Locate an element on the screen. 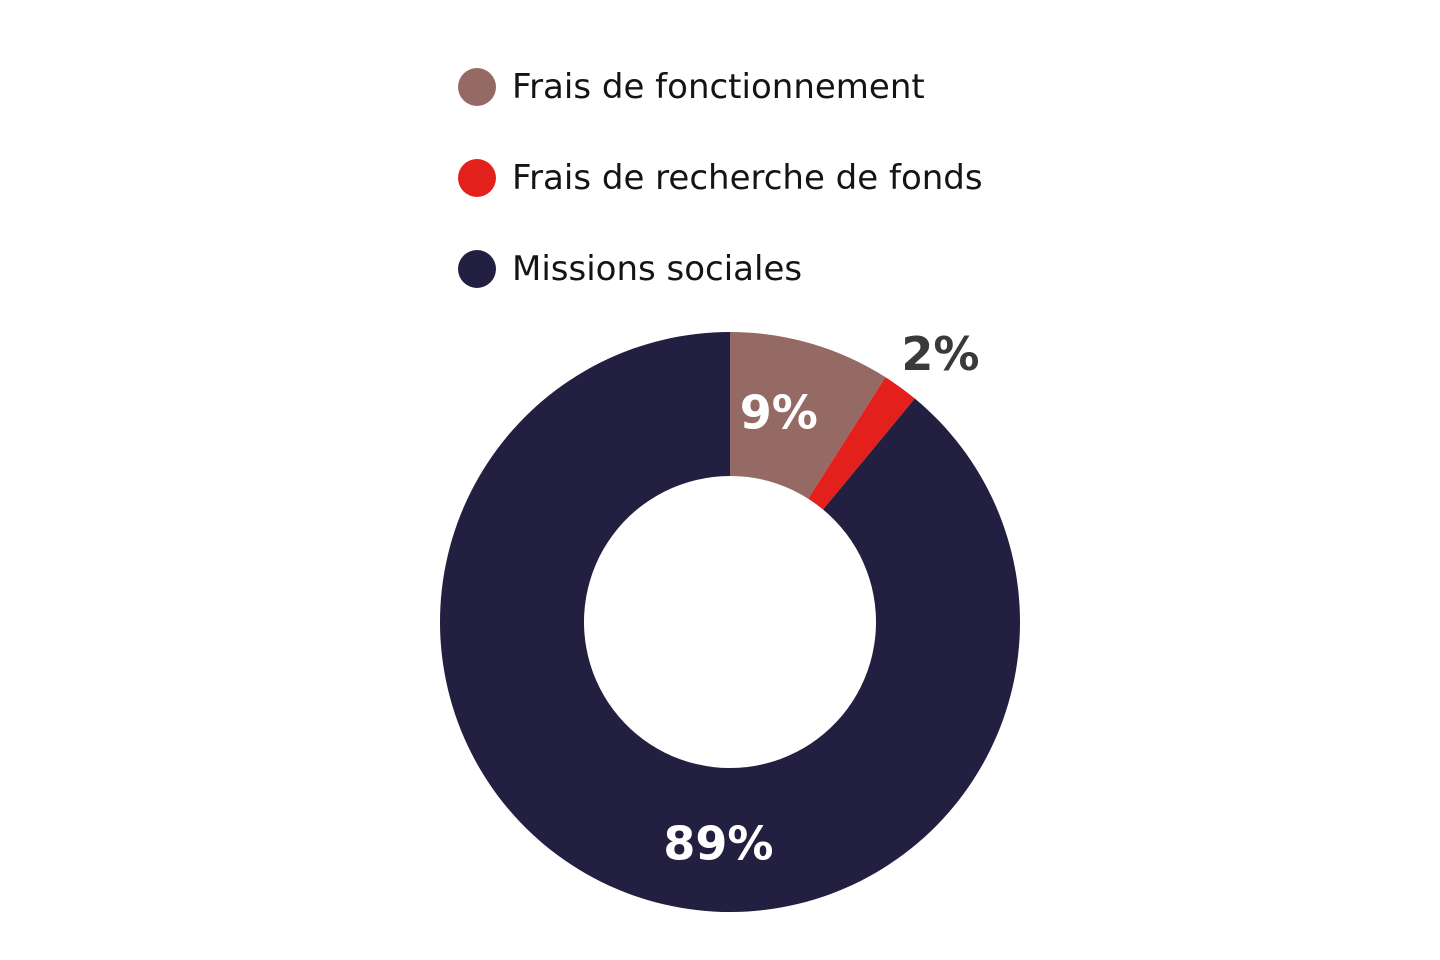 This screenshot has height=960, width=1440. legend-swatch-missions-sociales is located at coordinates (477, 269).